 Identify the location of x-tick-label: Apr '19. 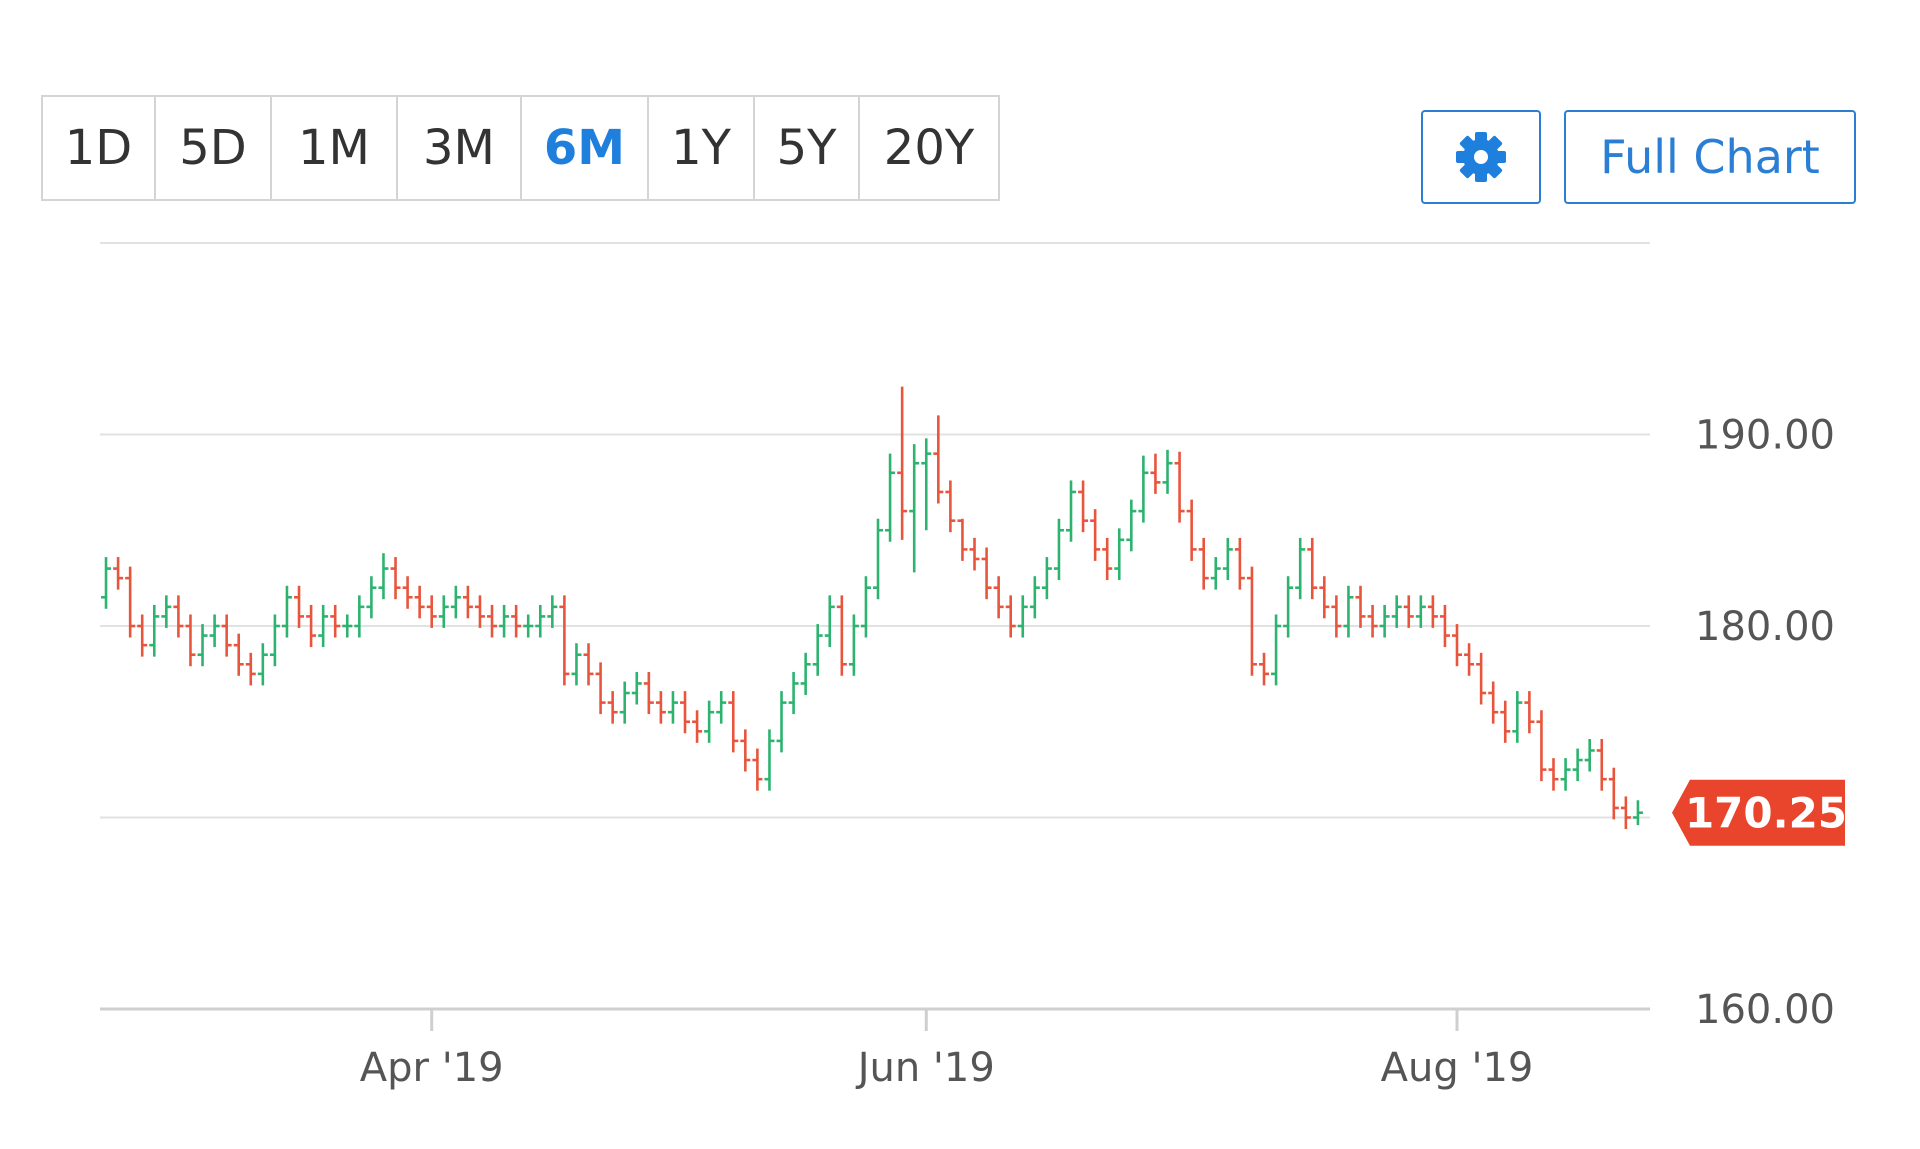
(432, 1068).